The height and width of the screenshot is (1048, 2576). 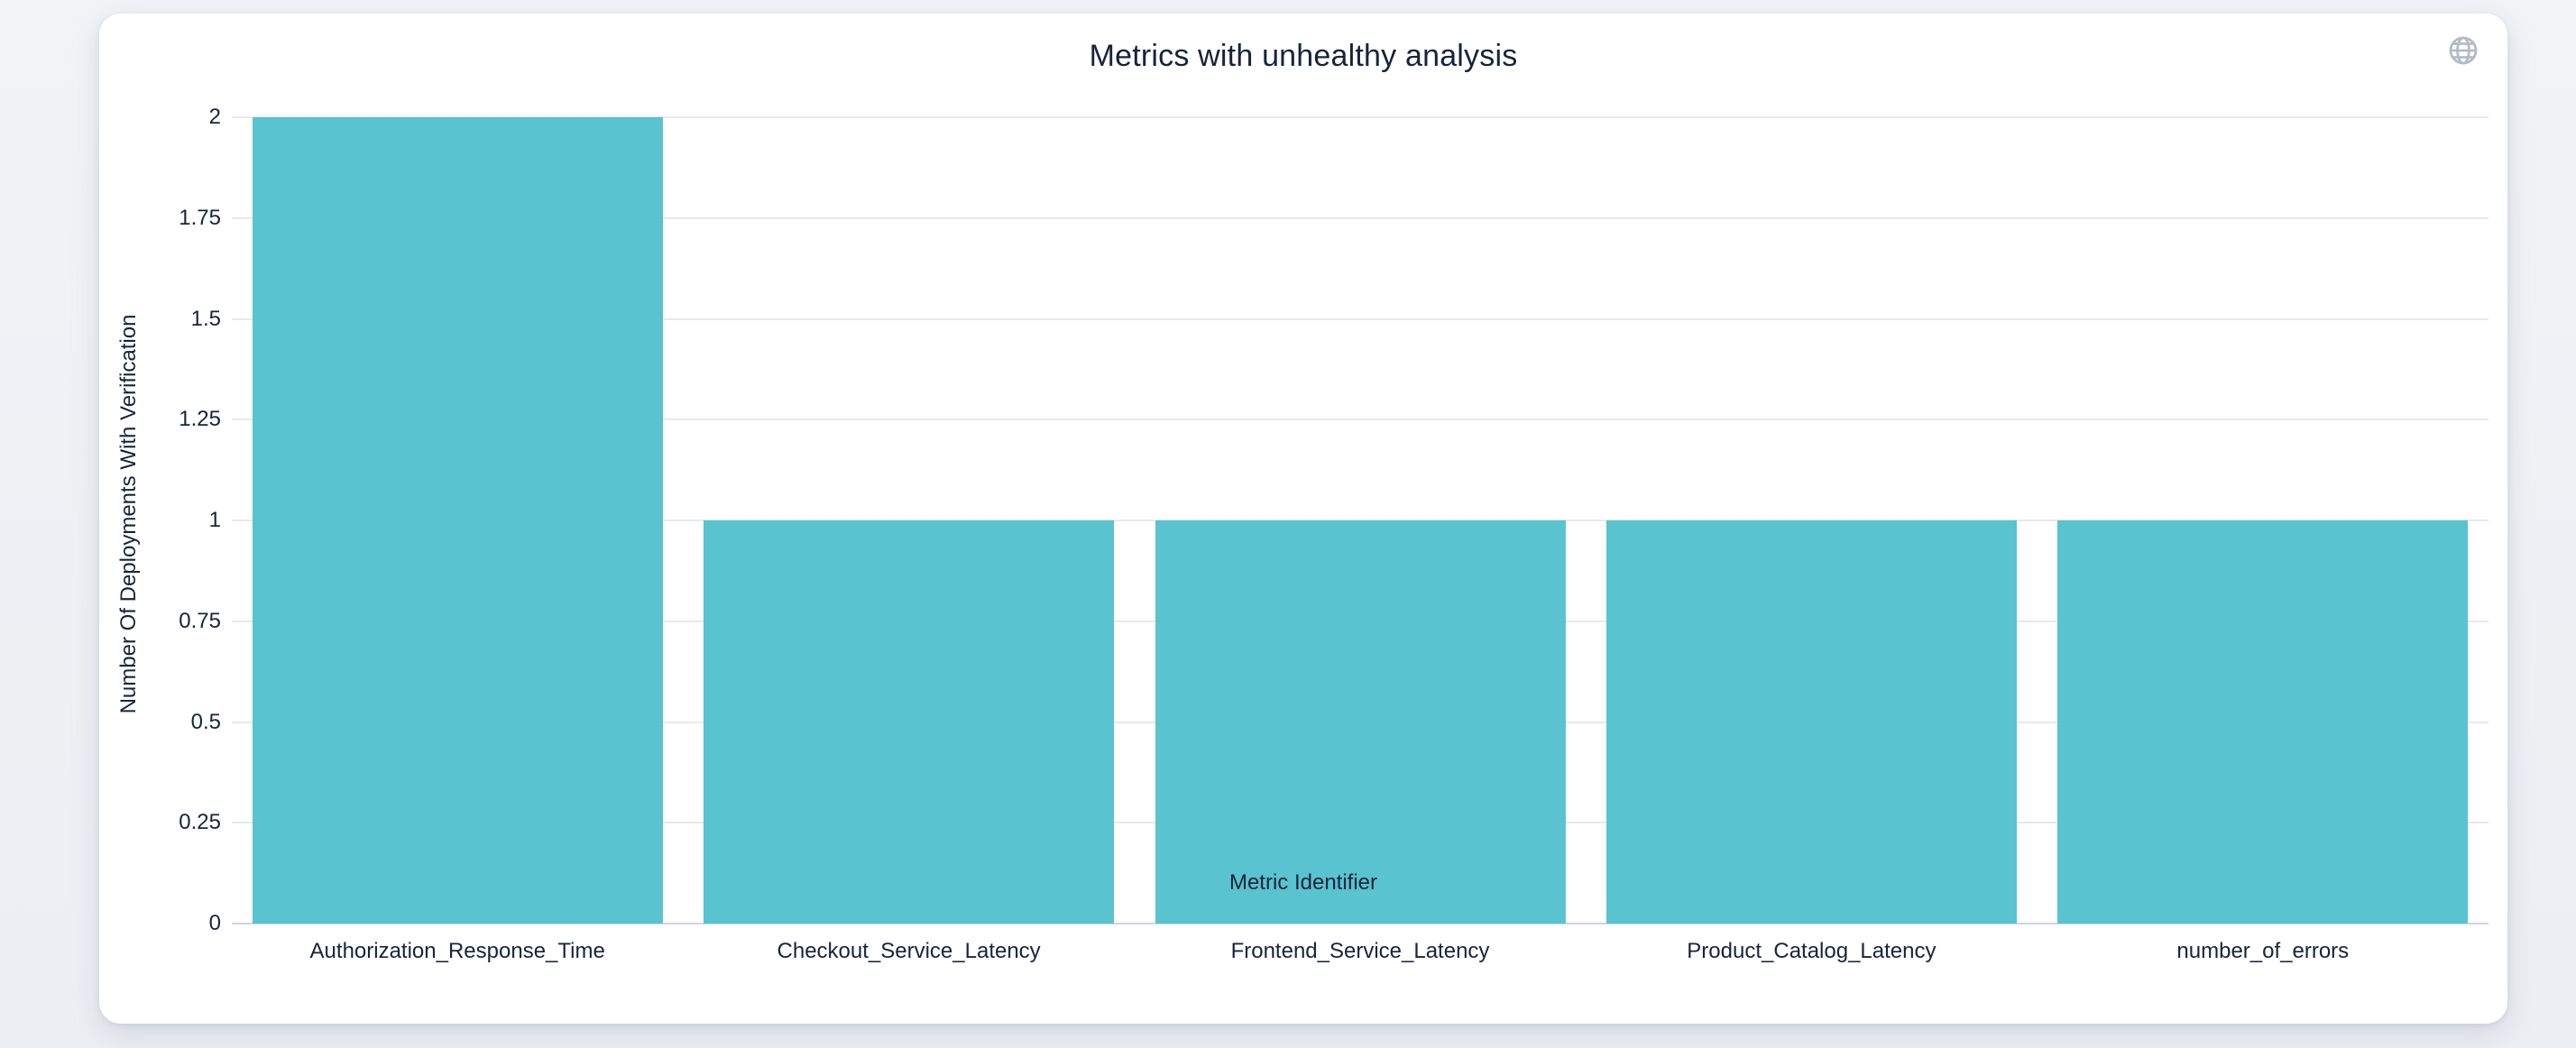 I want to click on bar-Authorization_Response_Time, so click(x=458, y=520).